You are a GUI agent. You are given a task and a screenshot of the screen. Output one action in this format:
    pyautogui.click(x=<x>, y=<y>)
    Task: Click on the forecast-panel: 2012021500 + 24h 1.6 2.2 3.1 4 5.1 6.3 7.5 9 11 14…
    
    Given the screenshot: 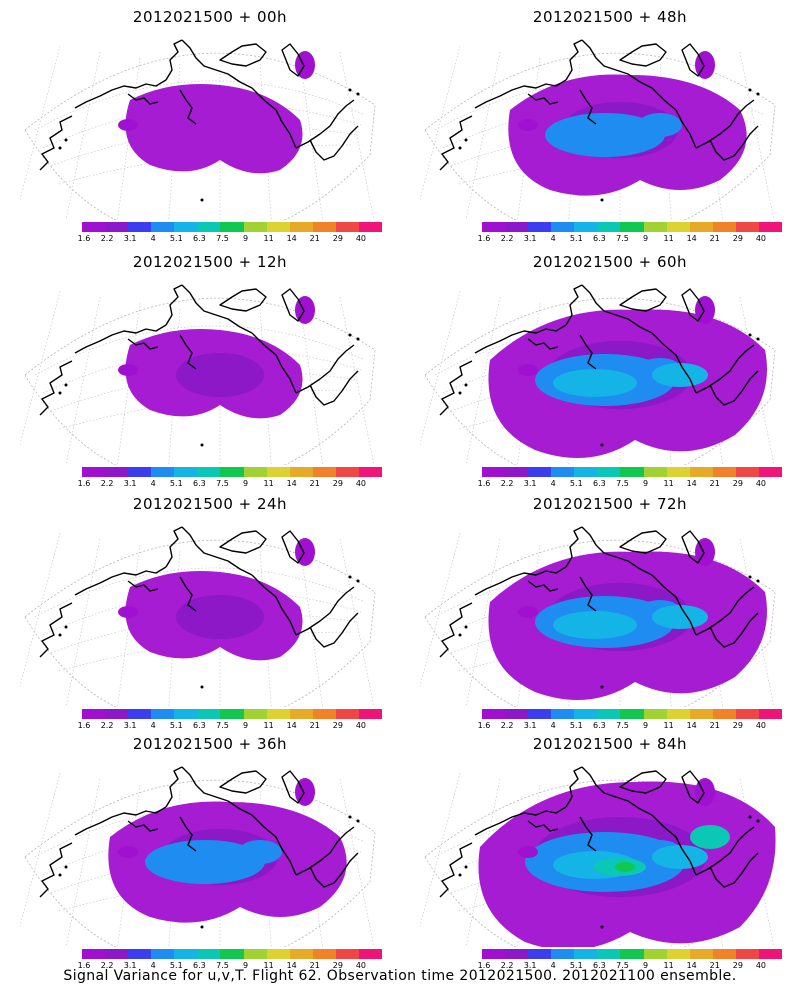 What is the action you would take?
    pyautogui.click(x=210, y=608)
    